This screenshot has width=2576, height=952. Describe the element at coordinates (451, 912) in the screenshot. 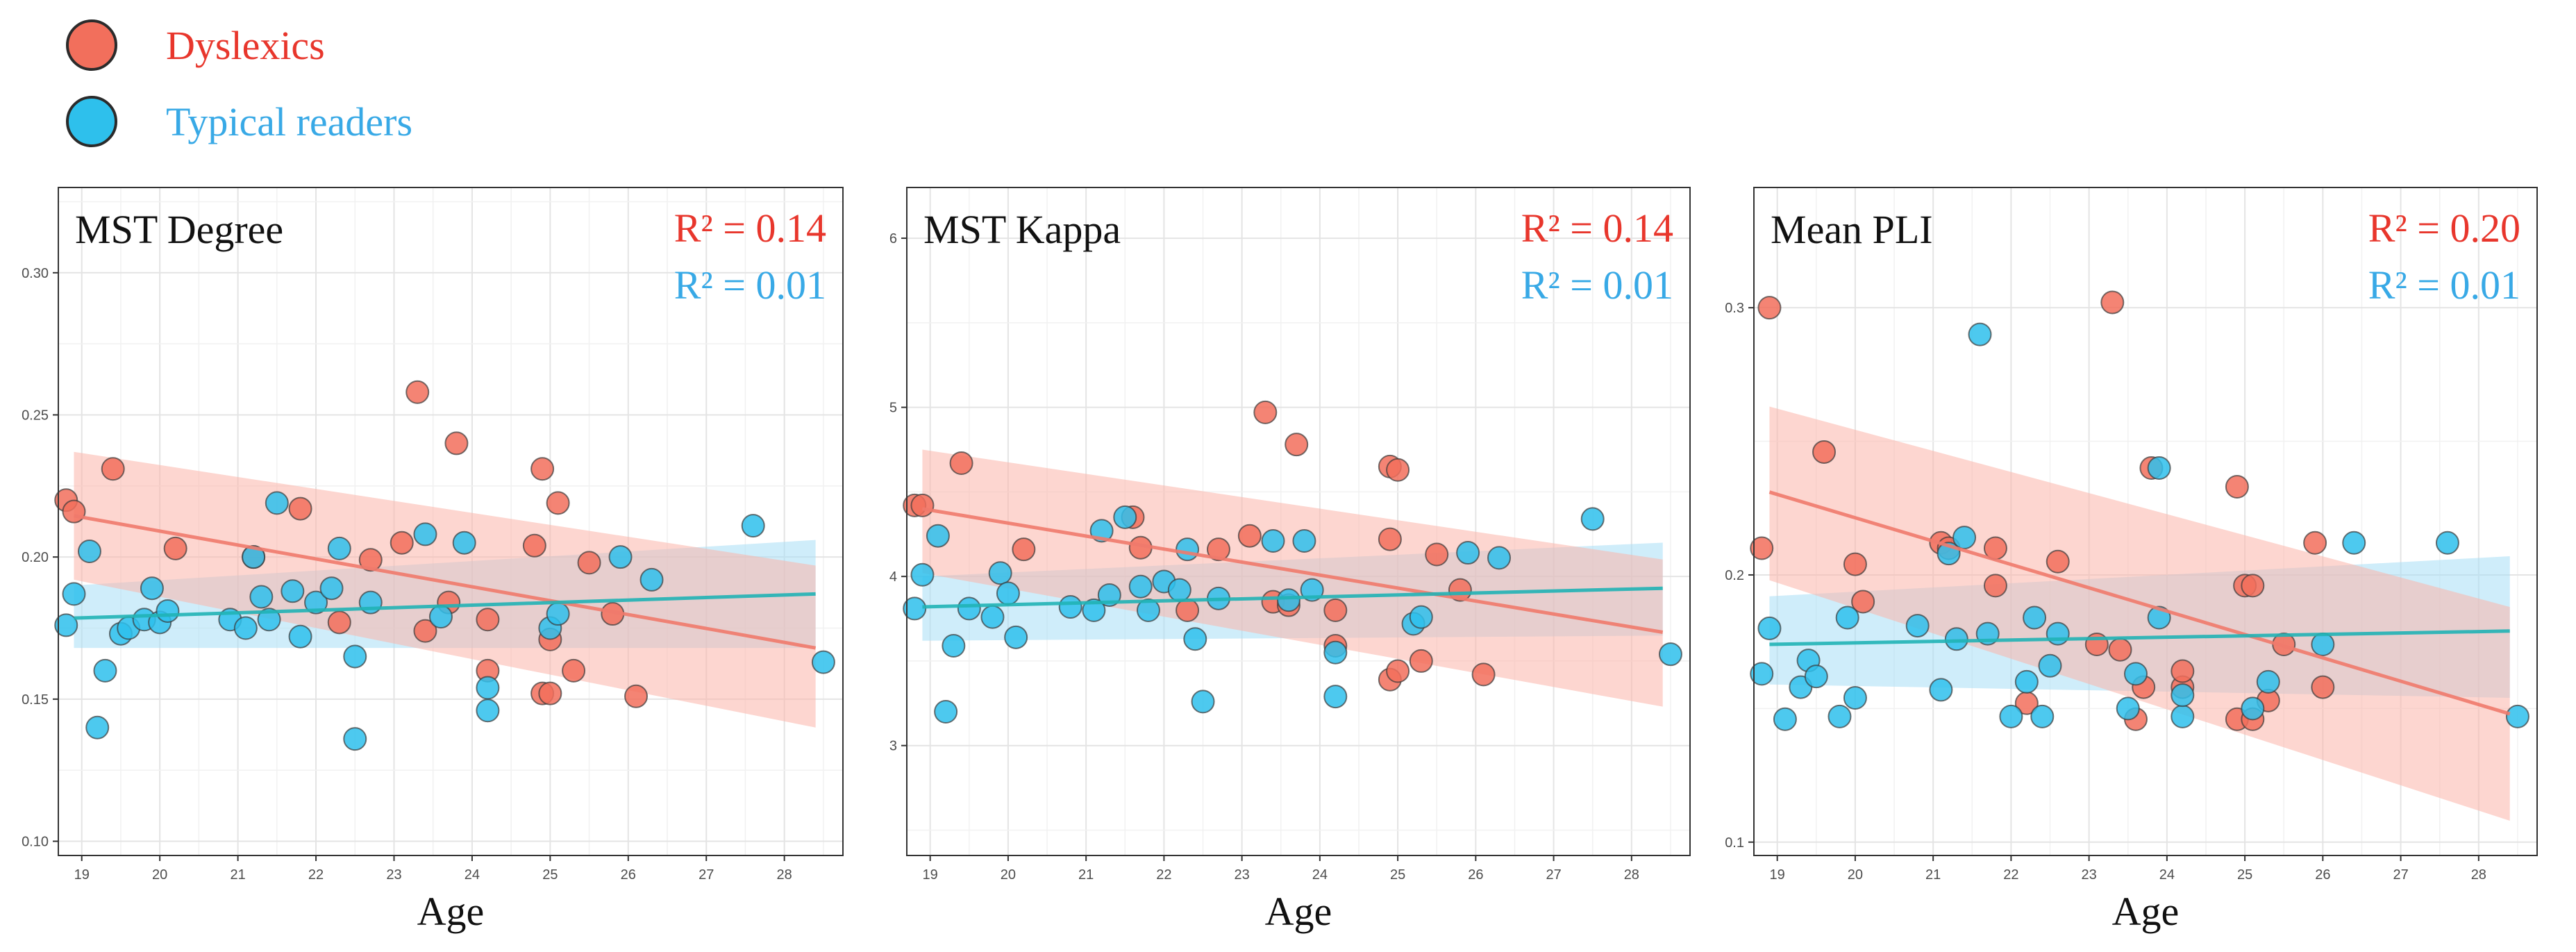

I see `x-axis-label: Age` at that location.